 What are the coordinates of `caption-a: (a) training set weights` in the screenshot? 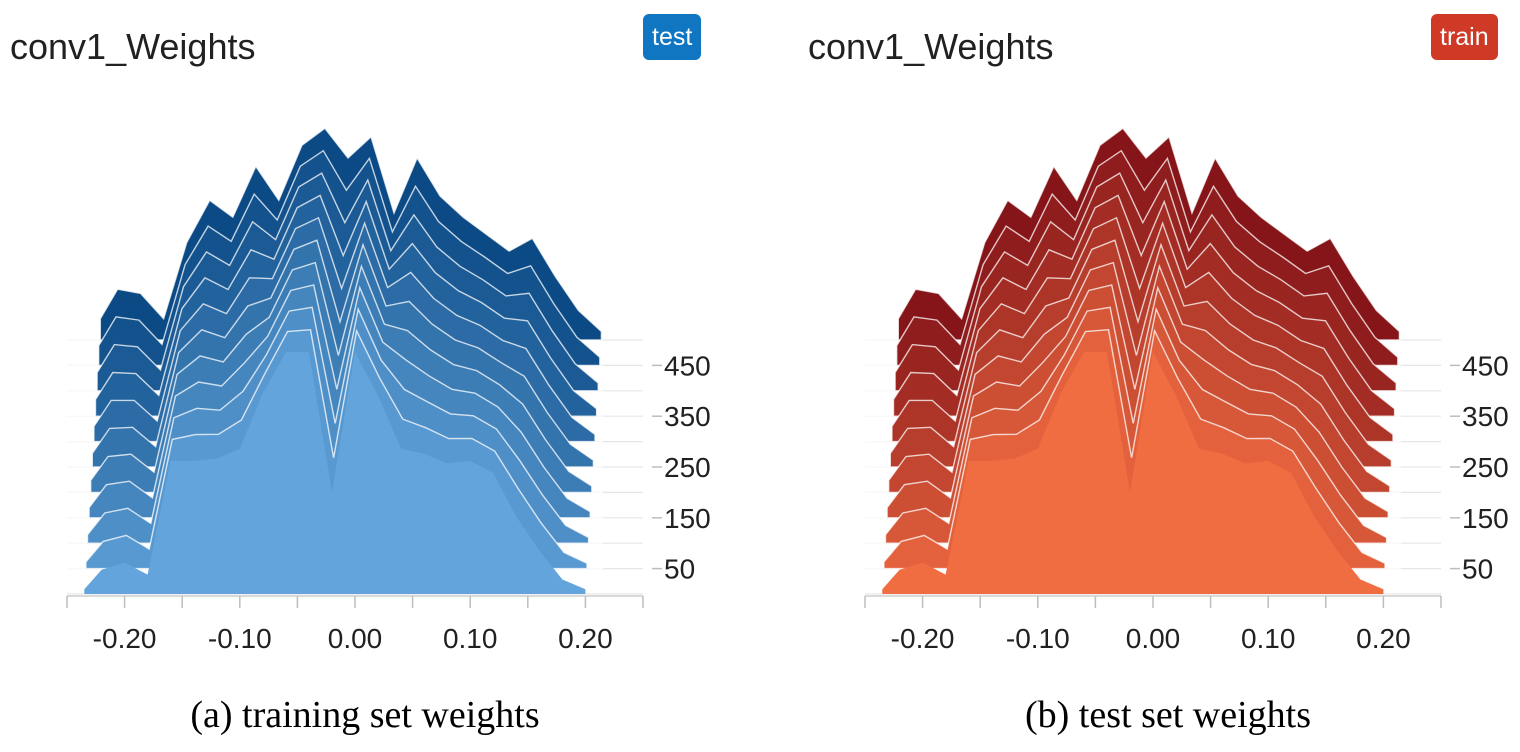 It's located at (365, 715).